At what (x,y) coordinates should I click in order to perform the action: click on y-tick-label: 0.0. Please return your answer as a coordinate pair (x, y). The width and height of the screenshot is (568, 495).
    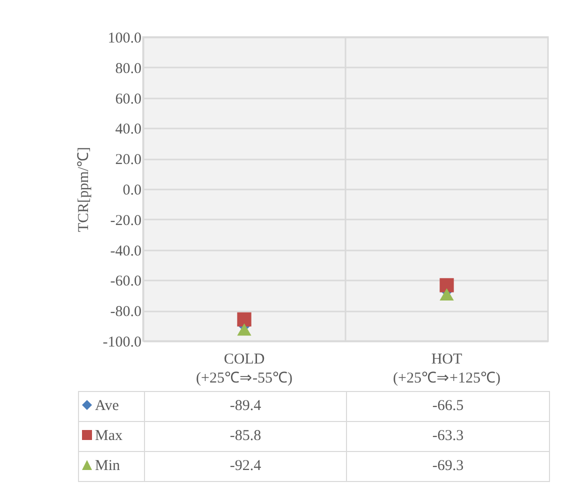
    Looking at the image, I should click on (132, 190).